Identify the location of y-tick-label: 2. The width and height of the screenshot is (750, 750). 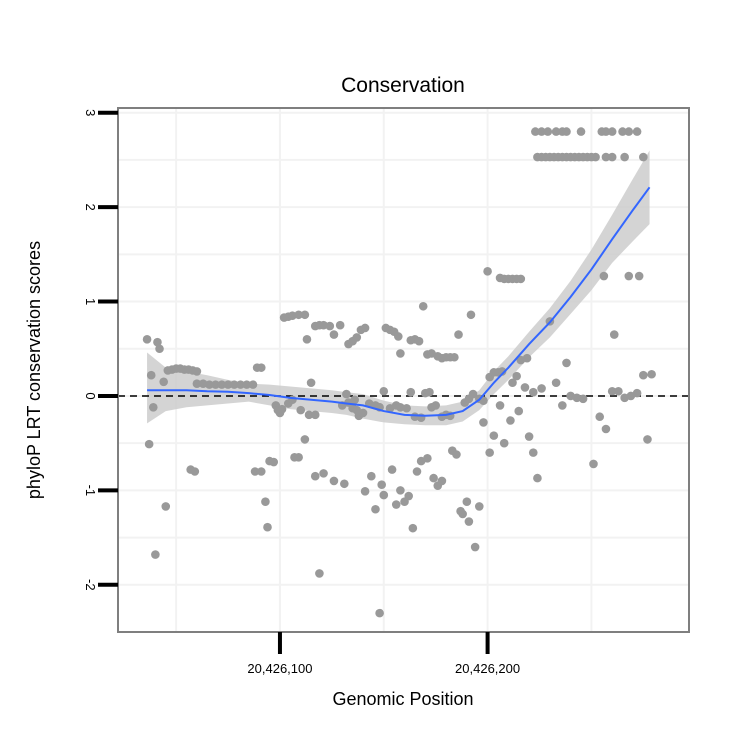
(90, 207).